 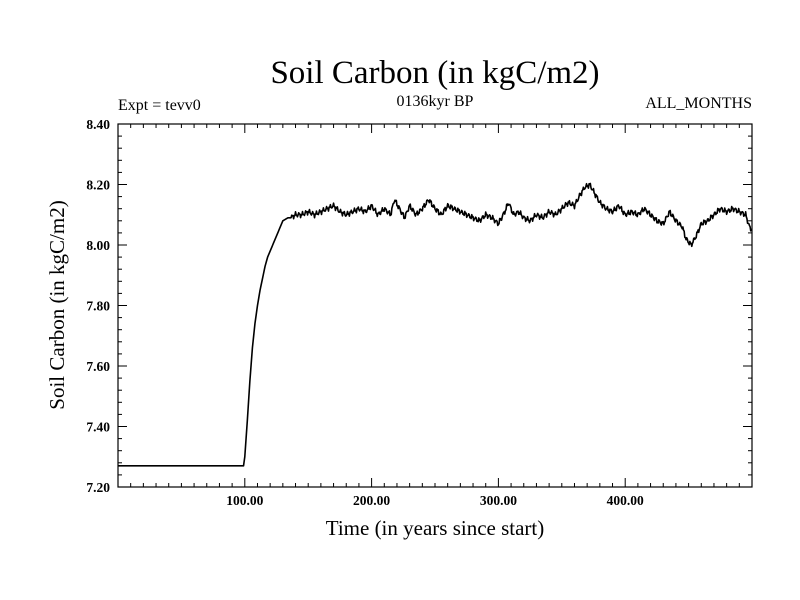 I want to click on x-tick-labels: 100.00 200.00 300.00 400.00, so click(x=435, y=500).